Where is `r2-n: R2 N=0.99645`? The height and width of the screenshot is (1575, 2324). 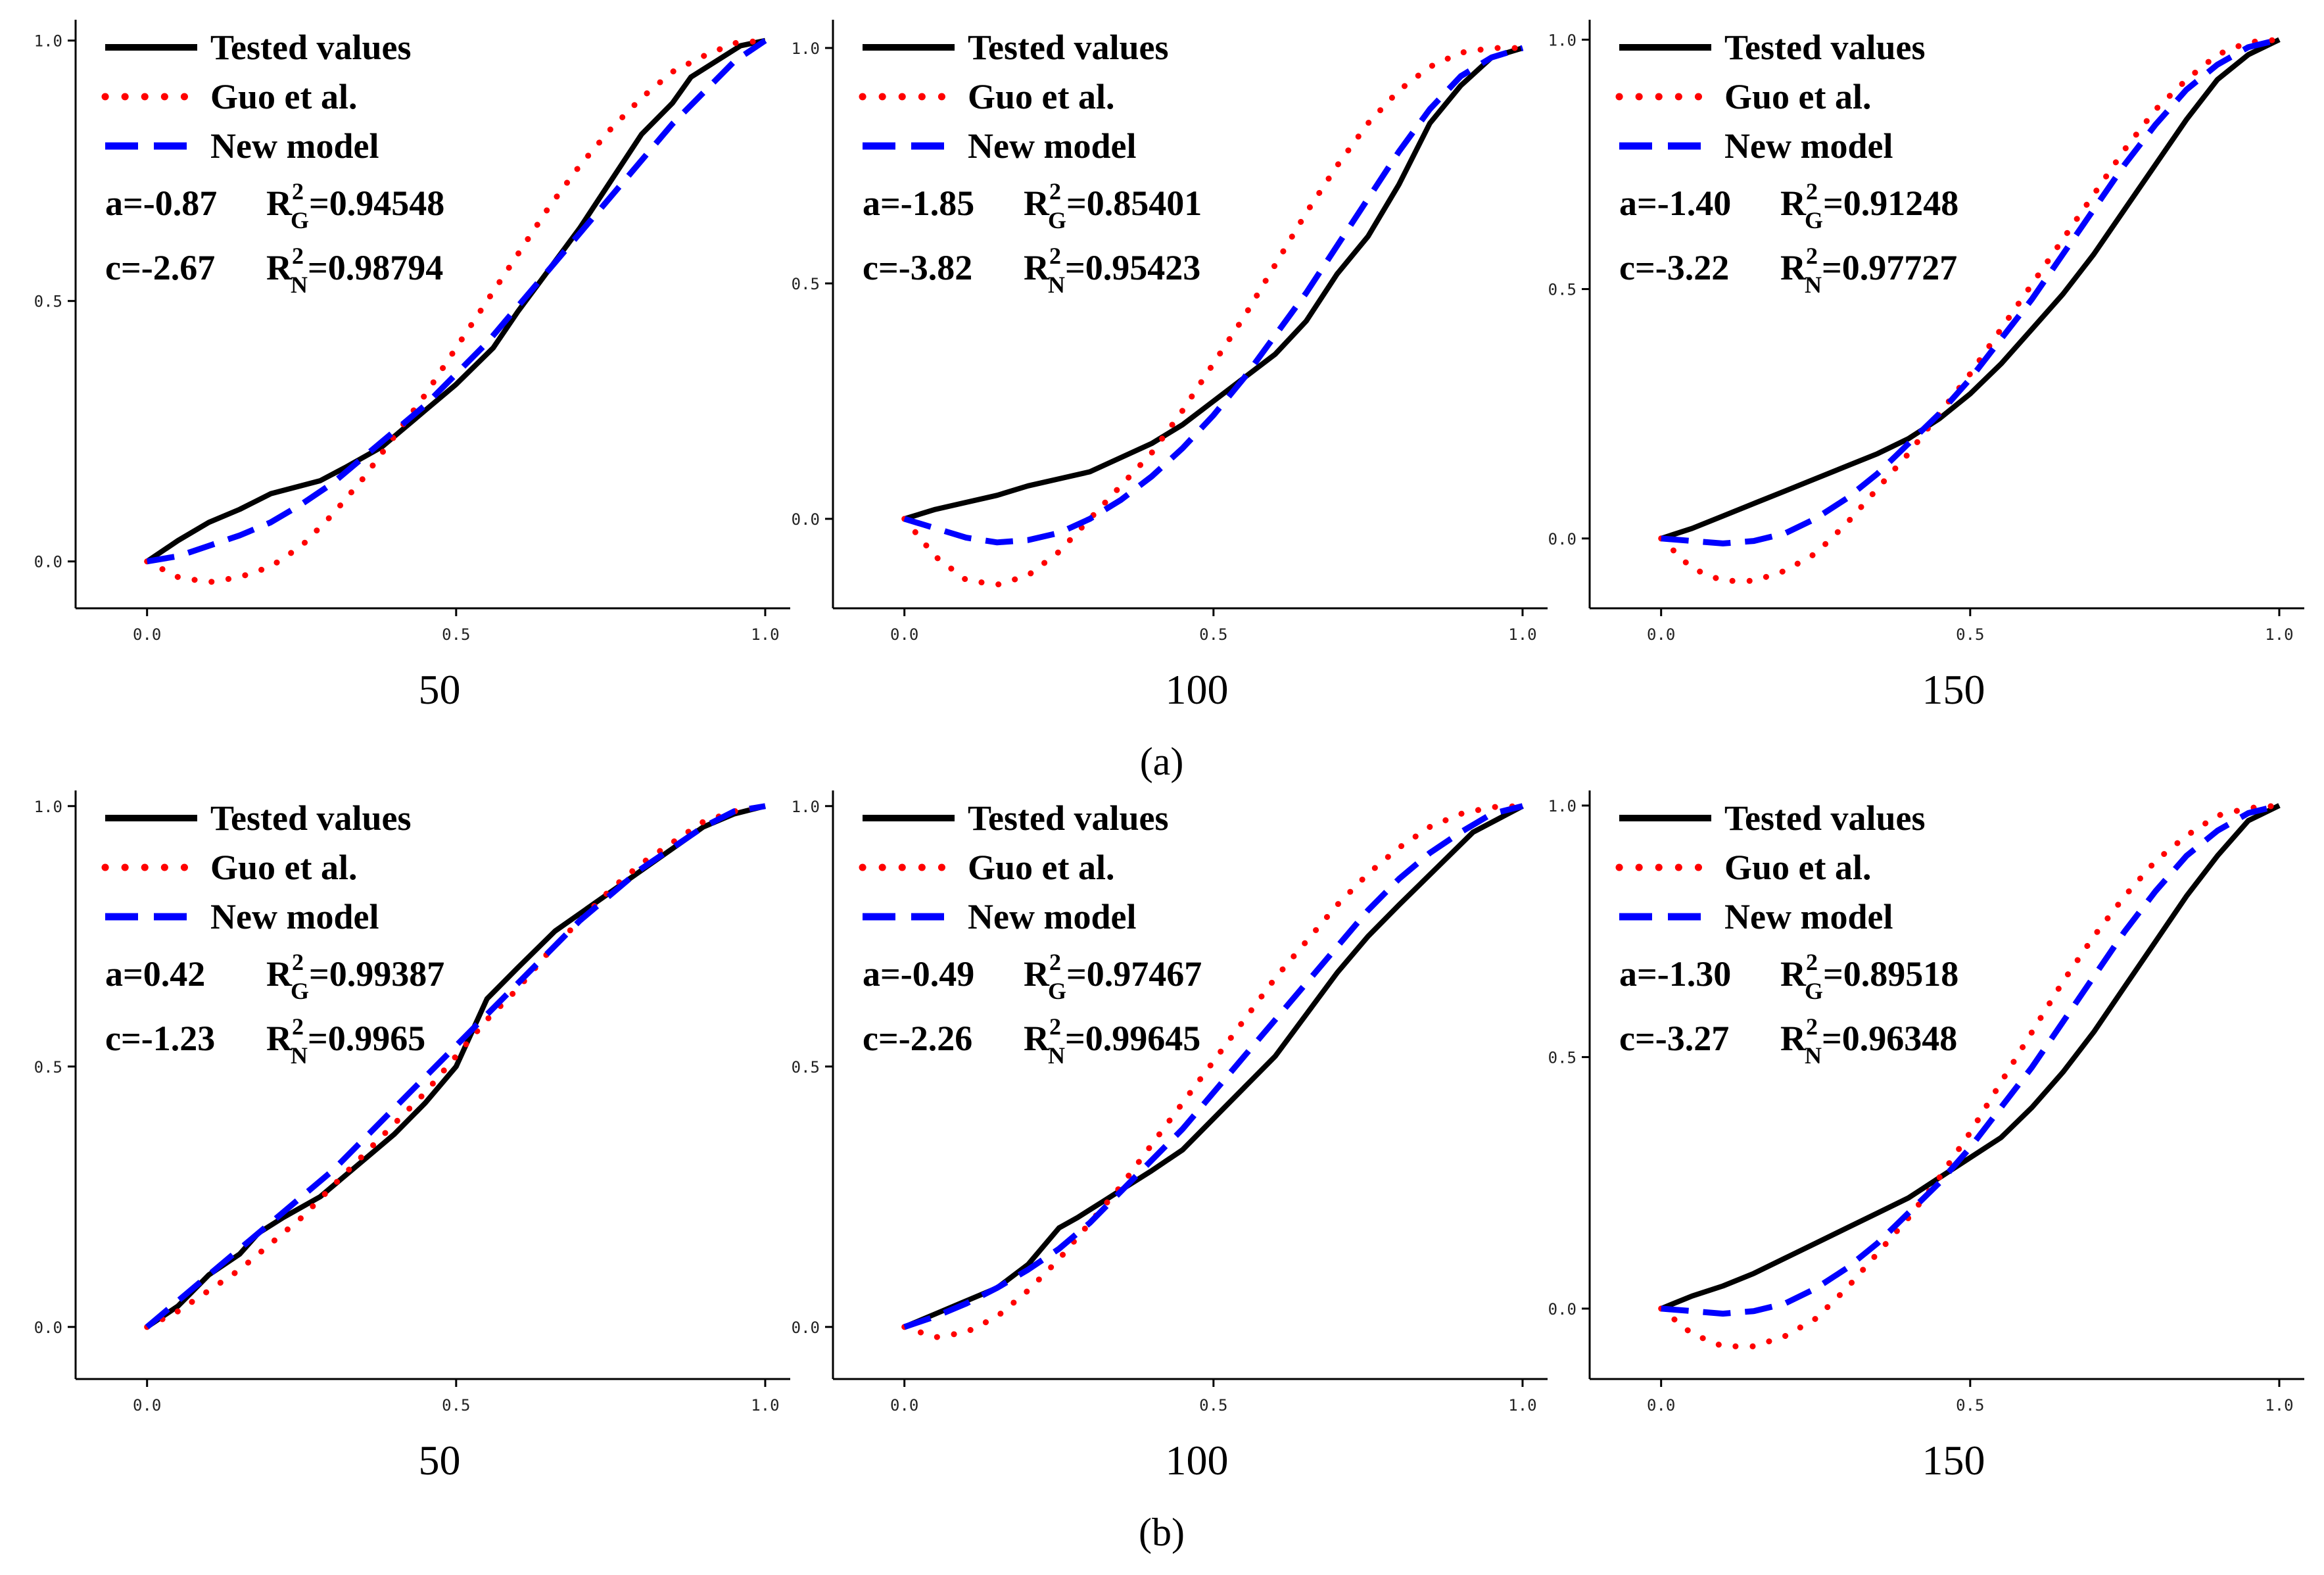
r2-n: R2 N=0.99645 is located at coordinates (1112, 1041).